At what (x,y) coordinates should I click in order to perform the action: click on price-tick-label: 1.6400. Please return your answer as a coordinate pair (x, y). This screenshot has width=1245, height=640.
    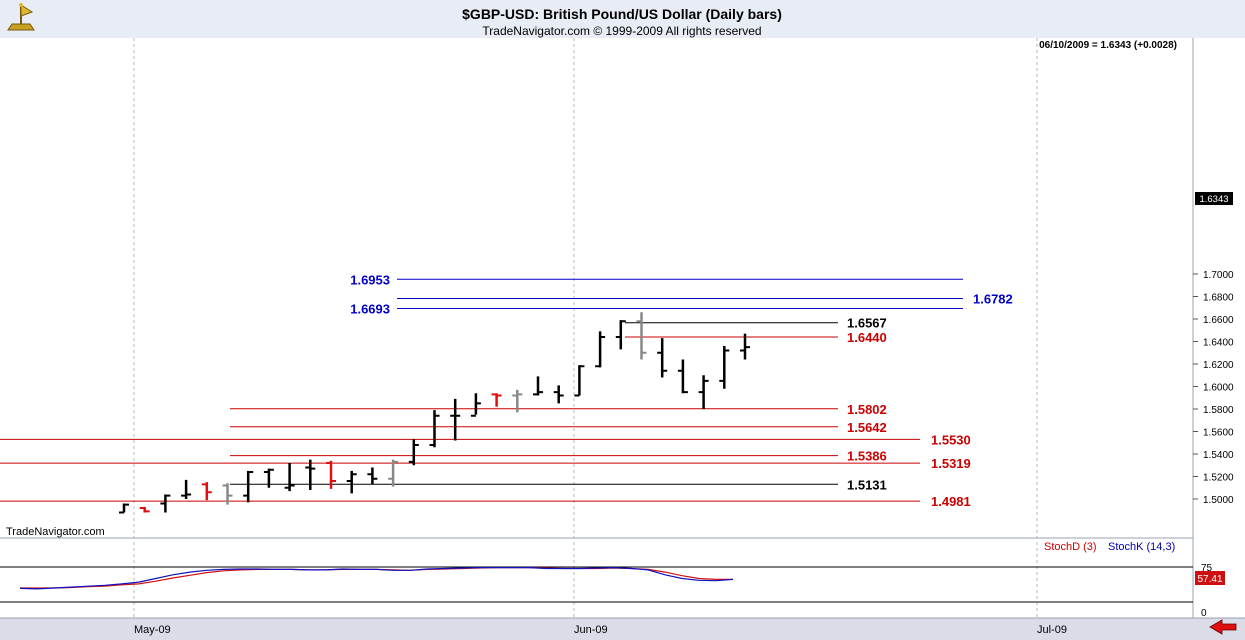
    Looking at the image, I should click on (1218, 343).